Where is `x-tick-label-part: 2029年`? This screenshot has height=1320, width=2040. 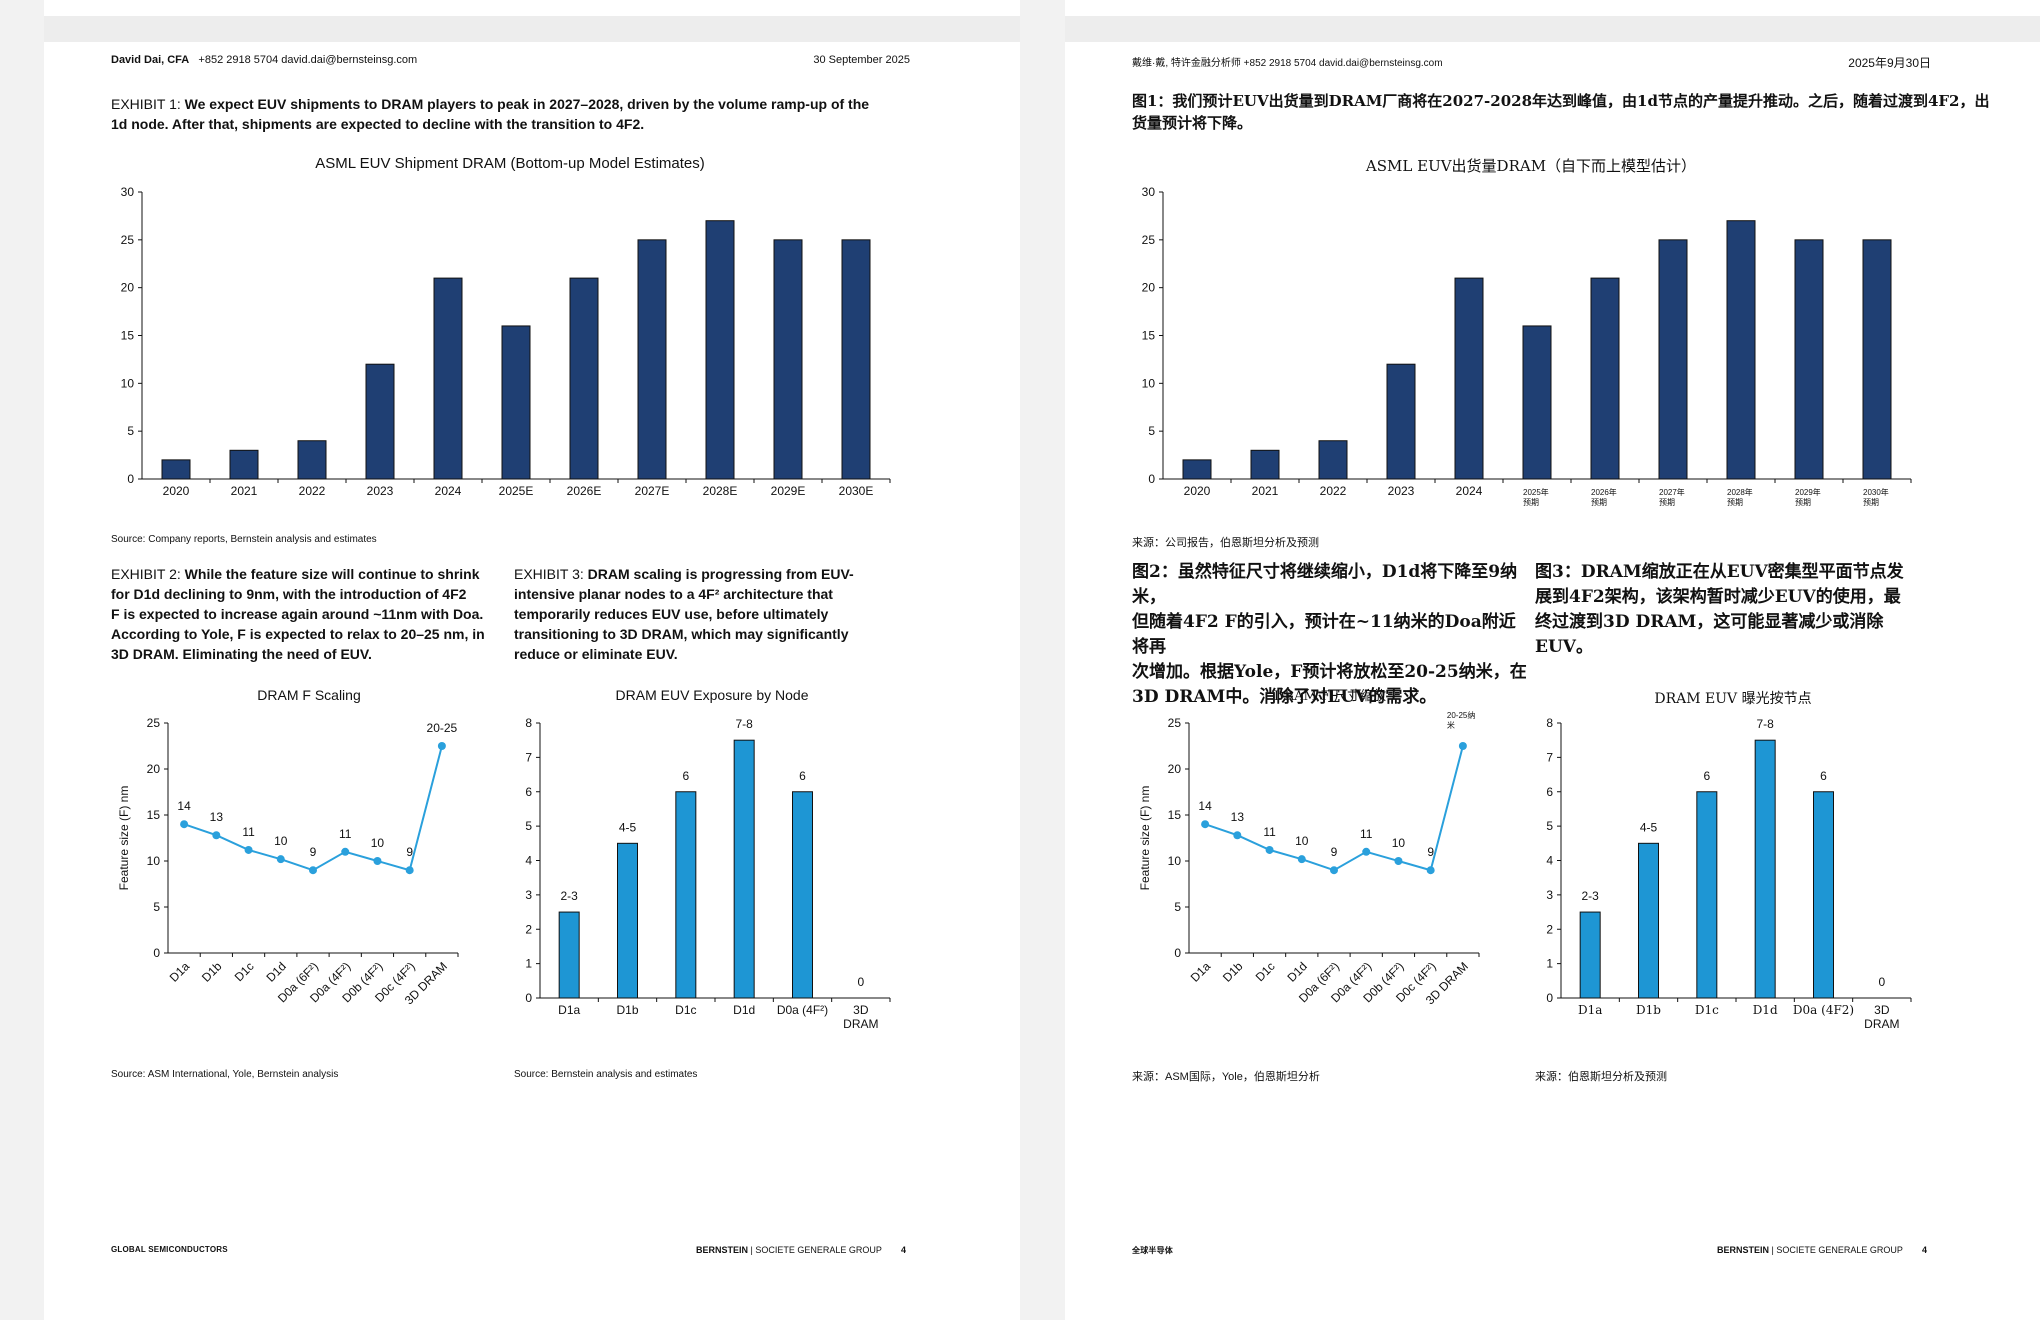
x-tick-label-part: 2029年 is located at coordinates (1808, 492).